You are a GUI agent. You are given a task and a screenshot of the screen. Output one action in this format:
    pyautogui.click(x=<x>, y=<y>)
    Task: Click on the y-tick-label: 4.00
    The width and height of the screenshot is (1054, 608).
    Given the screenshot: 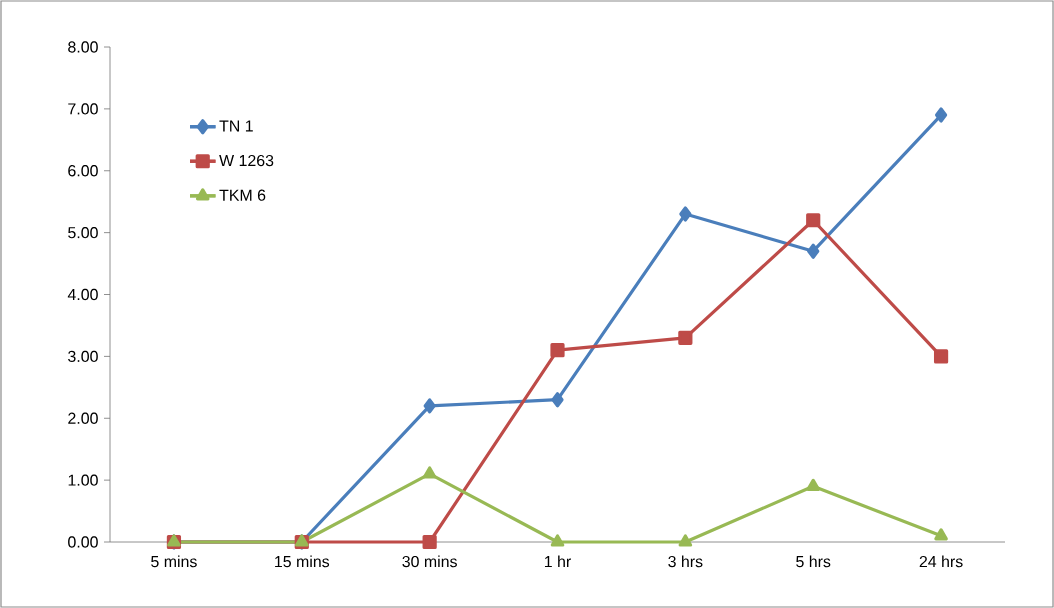 What is the action you would take?
    pyautogui.click(x=82, y=294)
    